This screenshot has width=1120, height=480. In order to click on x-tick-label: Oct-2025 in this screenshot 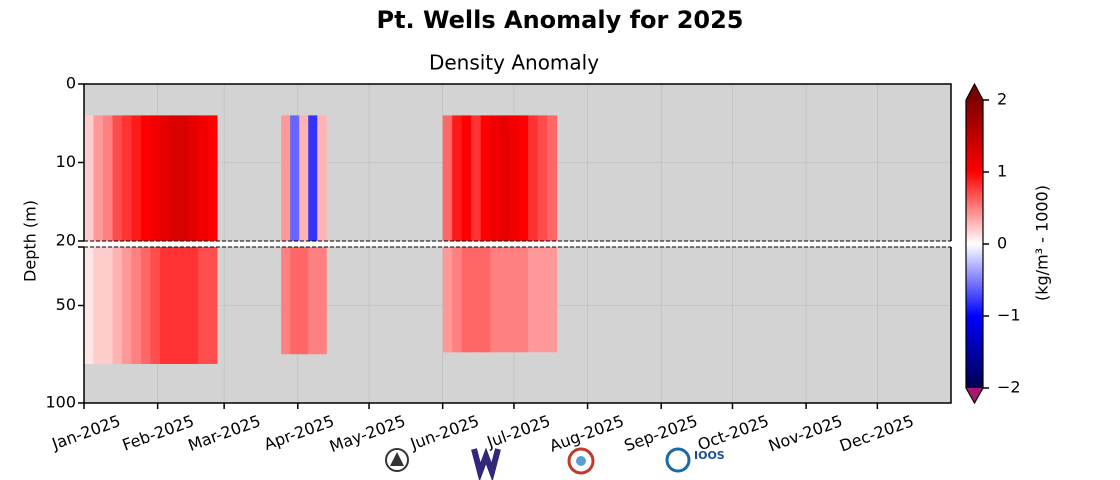, I will do `click(733, 432)`.